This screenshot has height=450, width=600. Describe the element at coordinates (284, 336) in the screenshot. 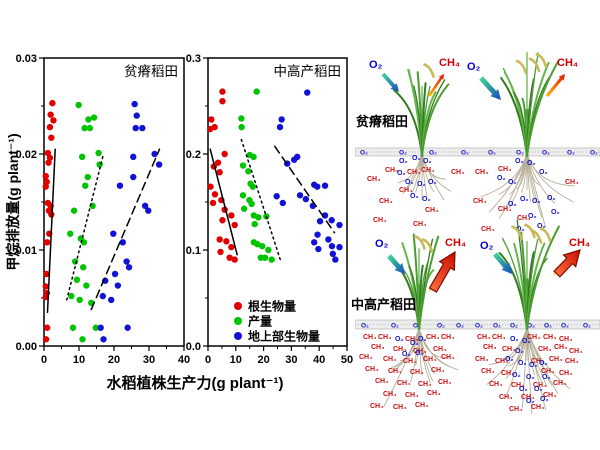

I see `legend-label: 地上部生物量` at that location.